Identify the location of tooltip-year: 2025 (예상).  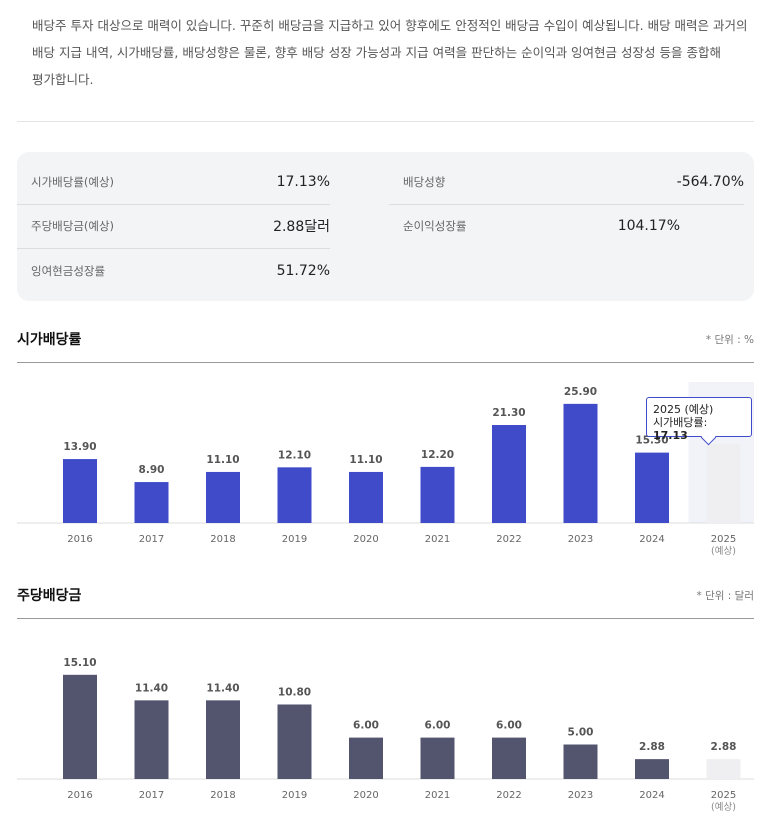
(683, 409).